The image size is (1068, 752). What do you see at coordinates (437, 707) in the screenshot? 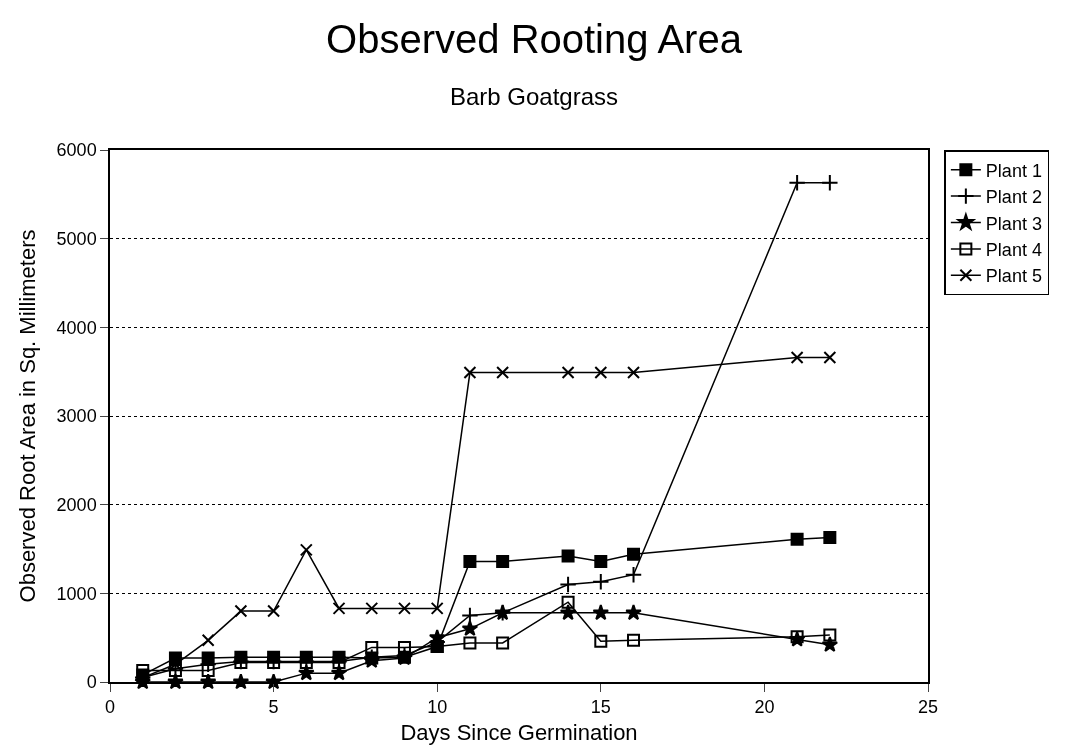
I see `x-tick-label: 10` at bounding box center [437, 707].